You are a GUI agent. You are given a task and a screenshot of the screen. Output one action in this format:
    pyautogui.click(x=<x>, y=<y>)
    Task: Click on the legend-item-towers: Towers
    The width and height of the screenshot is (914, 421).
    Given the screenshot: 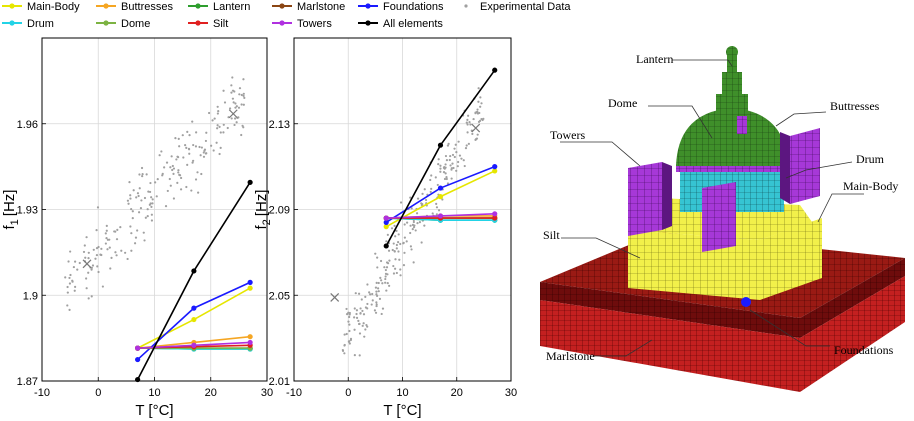 What is the action you would take?
    pyautogui.click(x=302, y=24)
    